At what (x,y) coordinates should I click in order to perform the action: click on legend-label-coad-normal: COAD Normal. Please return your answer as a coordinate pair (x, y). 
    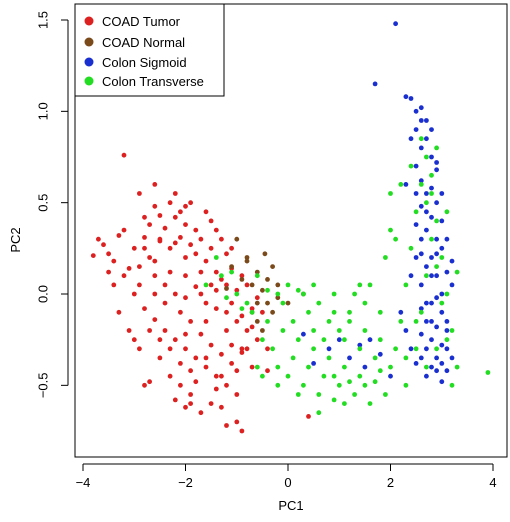
    Looking at the image, I should click on (143, 42).